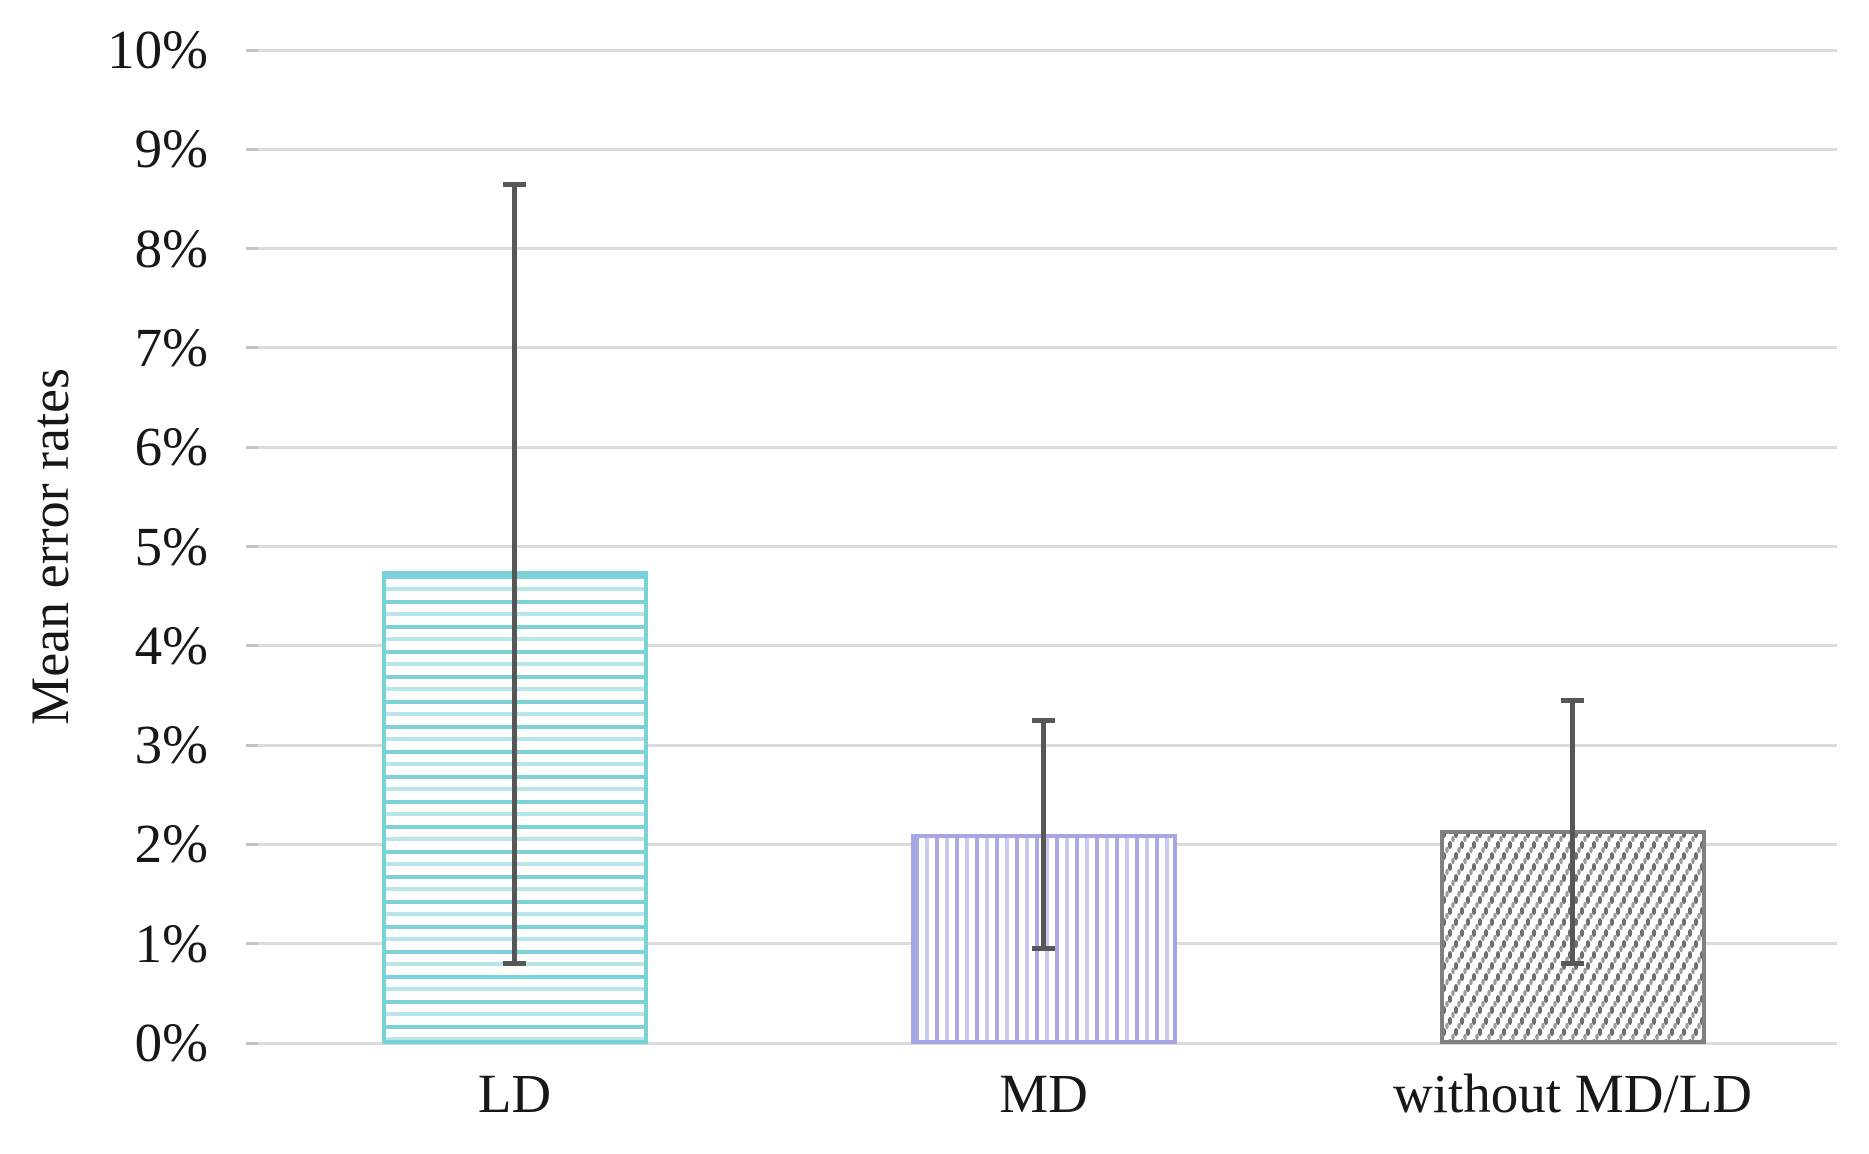 Image resolution: width=1869 pixels, height=1154 pixels. I want to click on y-tick-label: 5%, so click(171, 546).